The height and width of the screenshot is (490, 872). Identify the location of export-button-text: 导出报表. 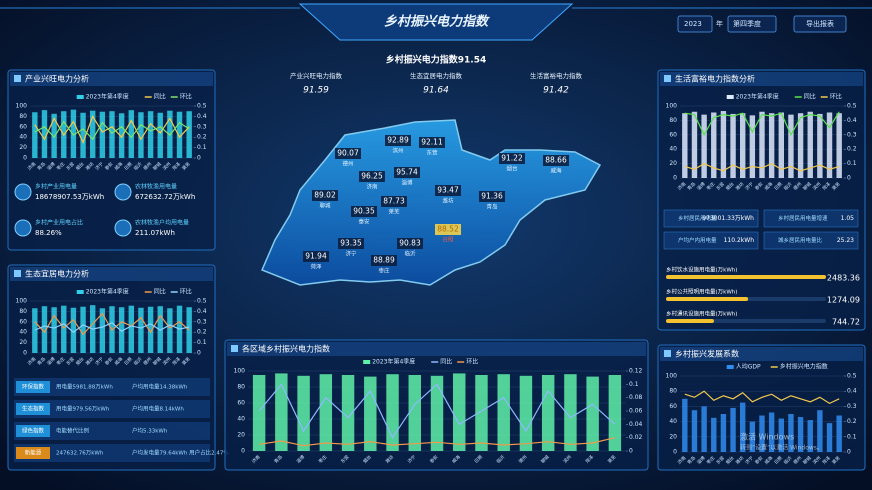
(820, 23).